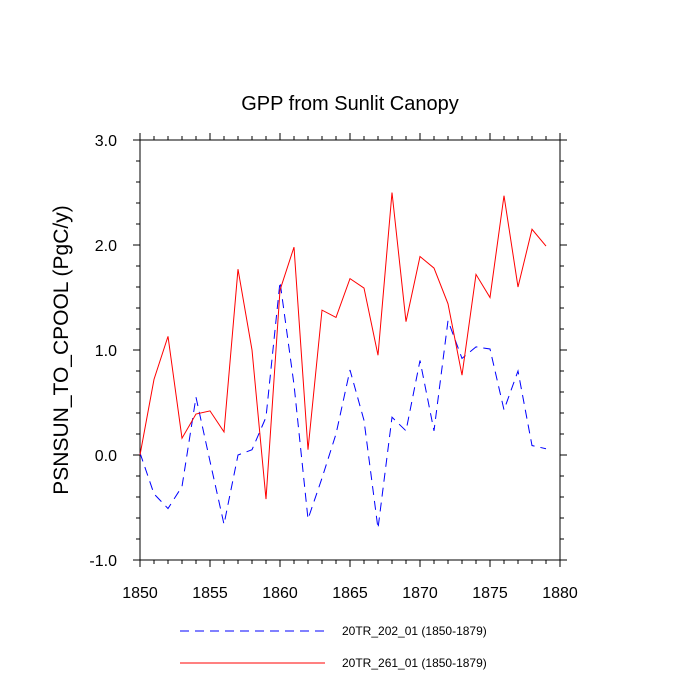 The width and height of the screenshot is (700, 700). Describe the element at coordinates (280, 593) in the screenshot. I see `x-tick-label: 1860` at that location.